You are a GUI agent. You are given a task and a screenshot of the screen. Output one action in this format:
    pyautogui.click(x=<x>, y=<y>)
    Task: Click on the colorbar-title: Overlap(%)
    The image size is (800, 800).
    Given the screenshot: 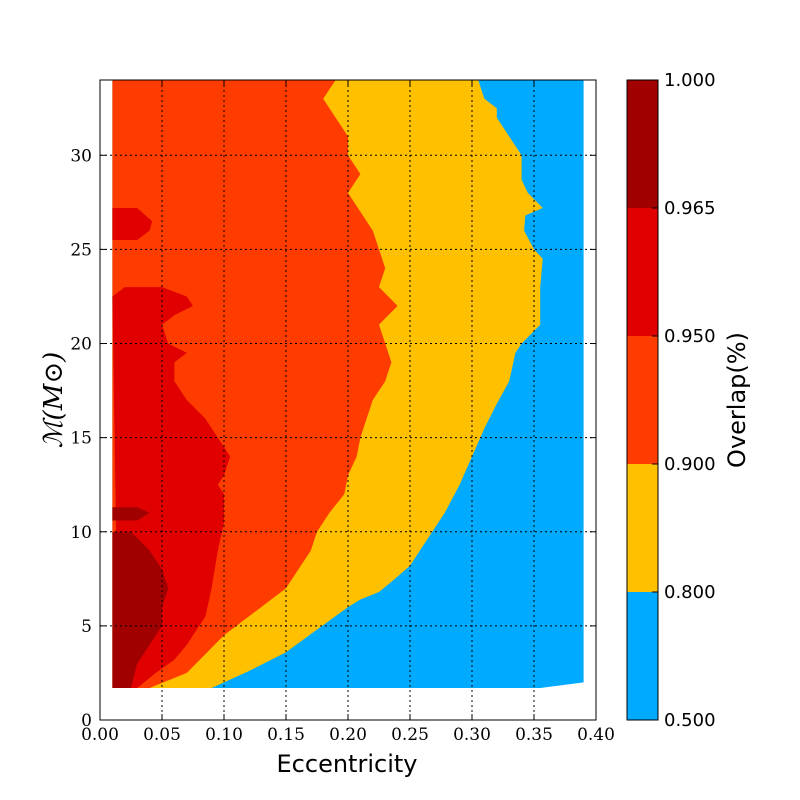 What is the action you would take?
    pyautogui.click(x=737, y=400)
    